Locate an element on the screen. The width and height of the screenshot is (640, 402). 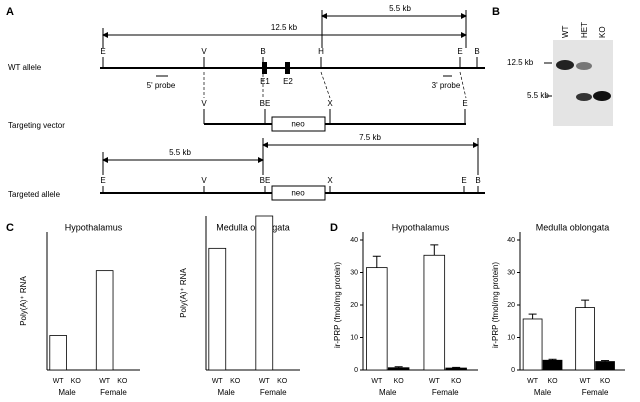
lane-label: WT is located at coordinates (565, 31).